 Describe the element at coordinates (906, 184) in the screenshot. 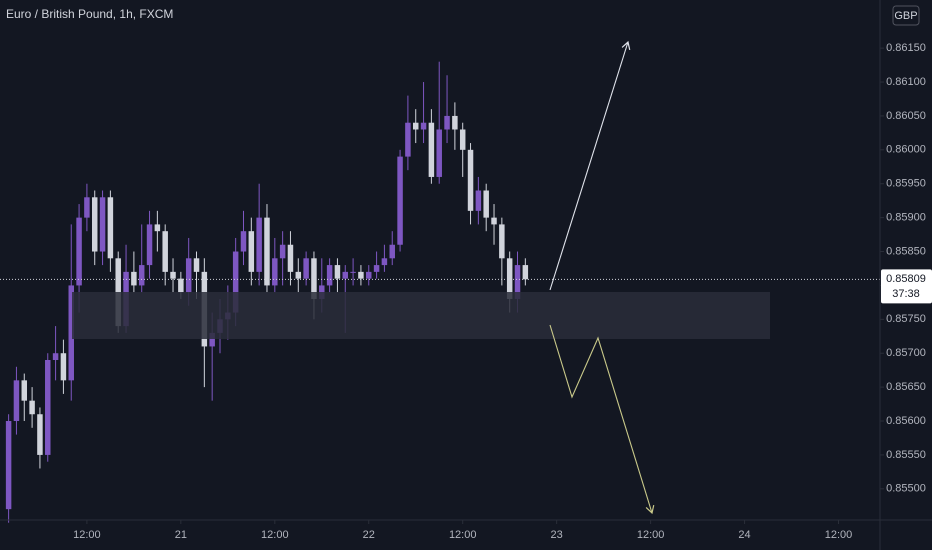

I see `y-tick-label: 0.85950` at that location.